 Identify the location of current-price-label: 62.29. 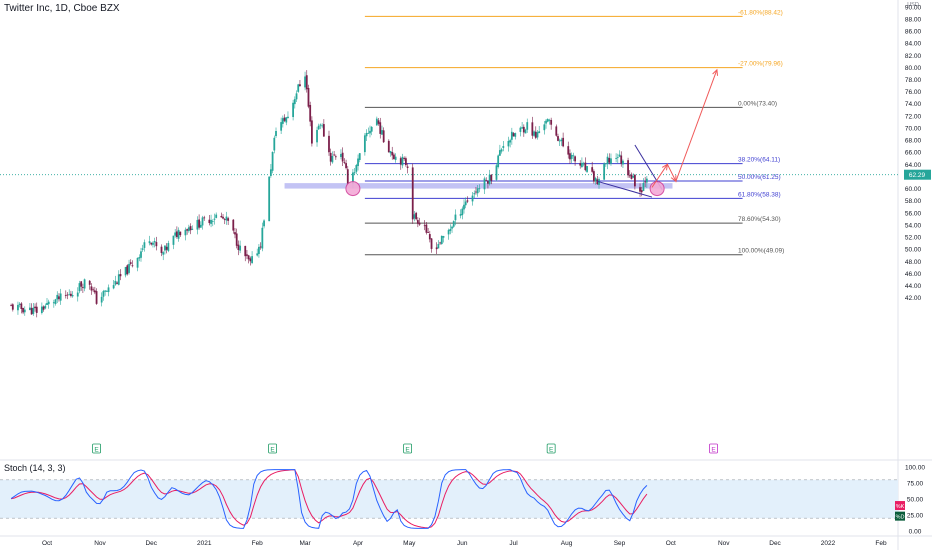
(917, 175).